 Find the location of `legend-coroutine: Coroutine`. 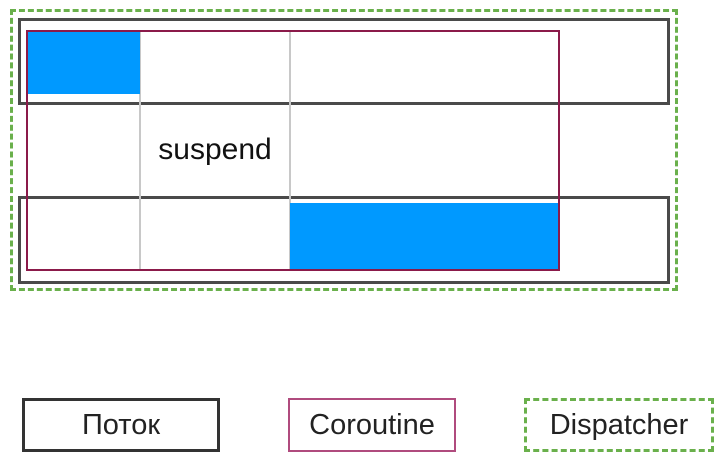

legend-coroutine: Coroutine is located at coordinates (372, 425).